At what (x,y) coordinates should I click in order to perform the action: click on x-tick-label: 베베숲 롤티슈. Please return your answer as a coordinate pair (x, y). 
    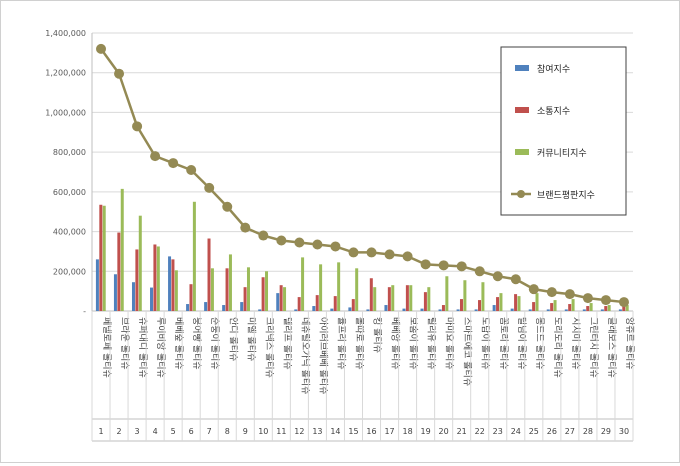
    Looking at the image, I should click on (178, 343).